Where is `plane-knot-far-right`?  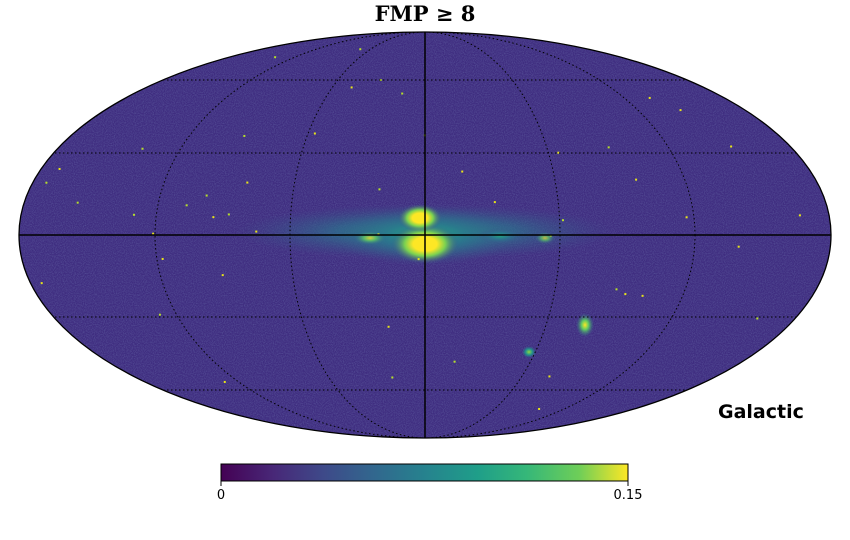 plane-knot-far-right is located at coordinates (545, 238).